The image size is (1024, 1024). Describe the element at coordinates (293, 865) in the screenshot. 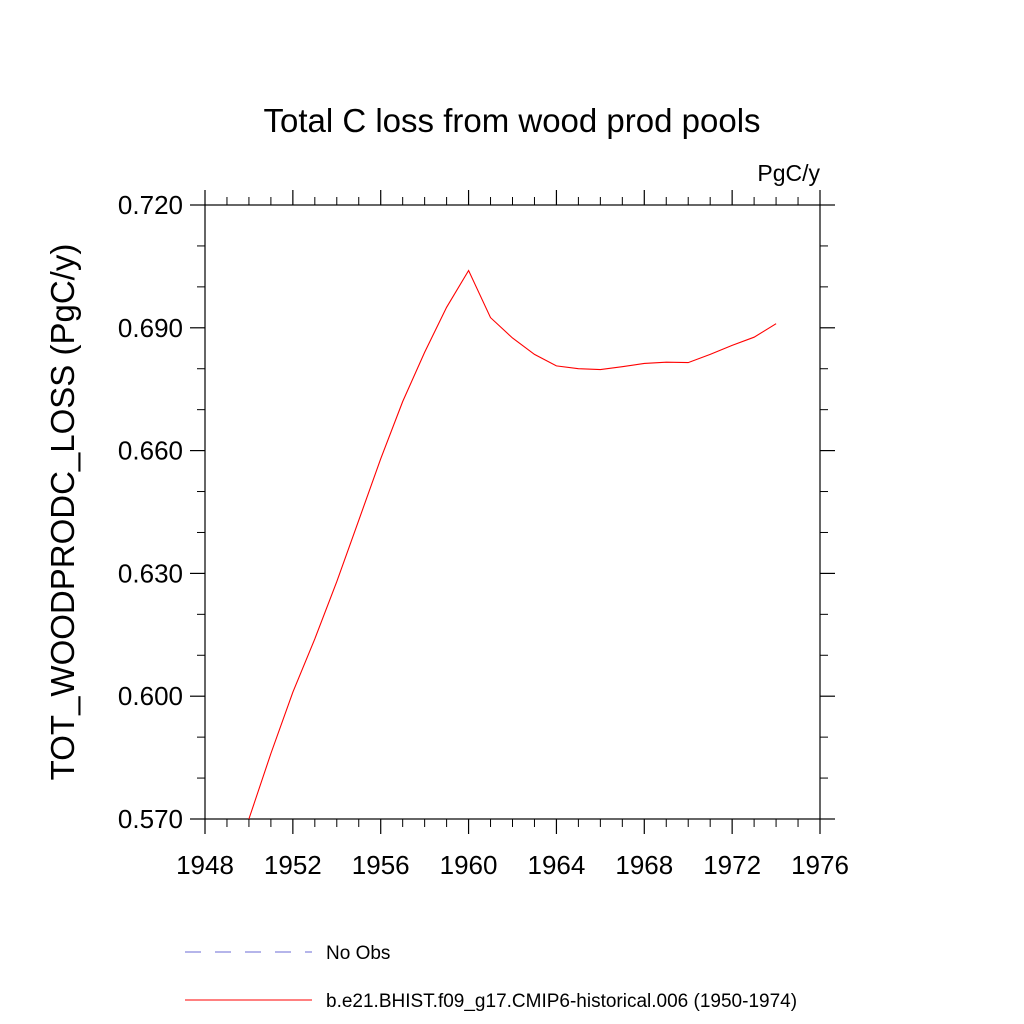

I see `x-tick-label: 1952` at that location.